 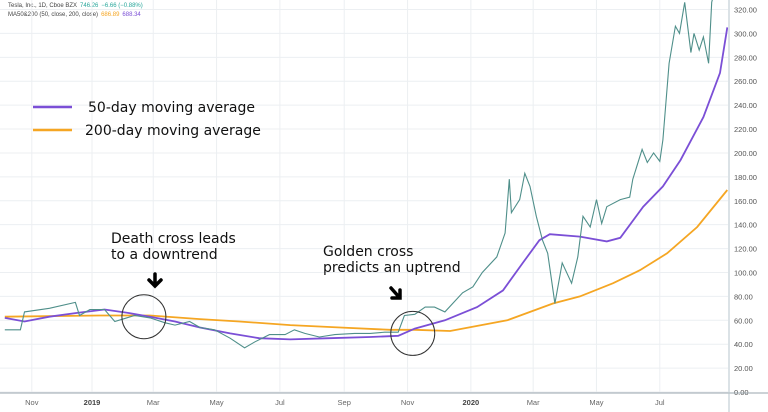 I want to click on legend-label-ma200: 200-day moving average, so click(x=173, y=131).